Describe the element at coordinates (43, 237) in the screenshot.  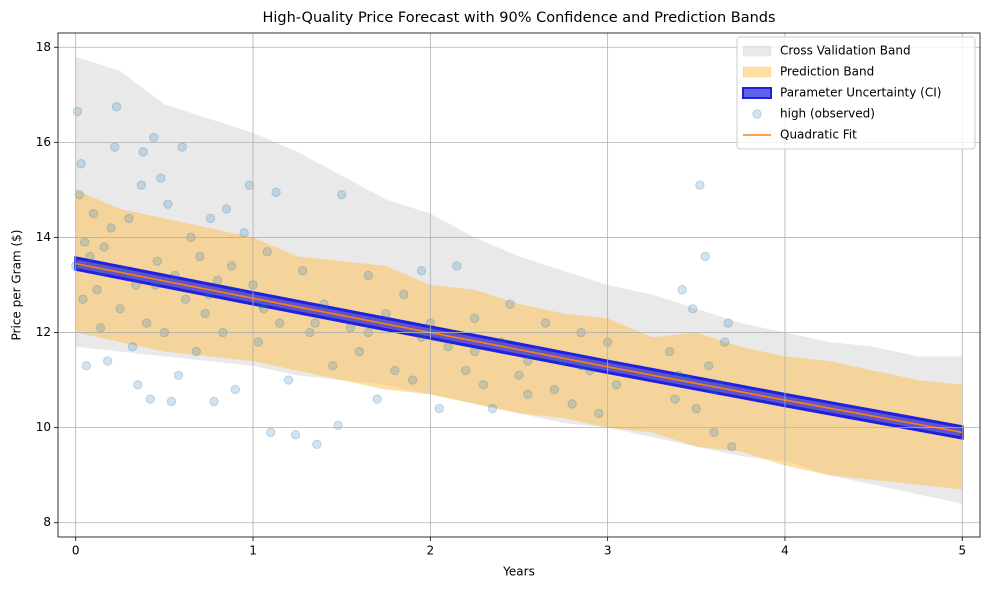
I see `y-tick-label: 14` at that location.